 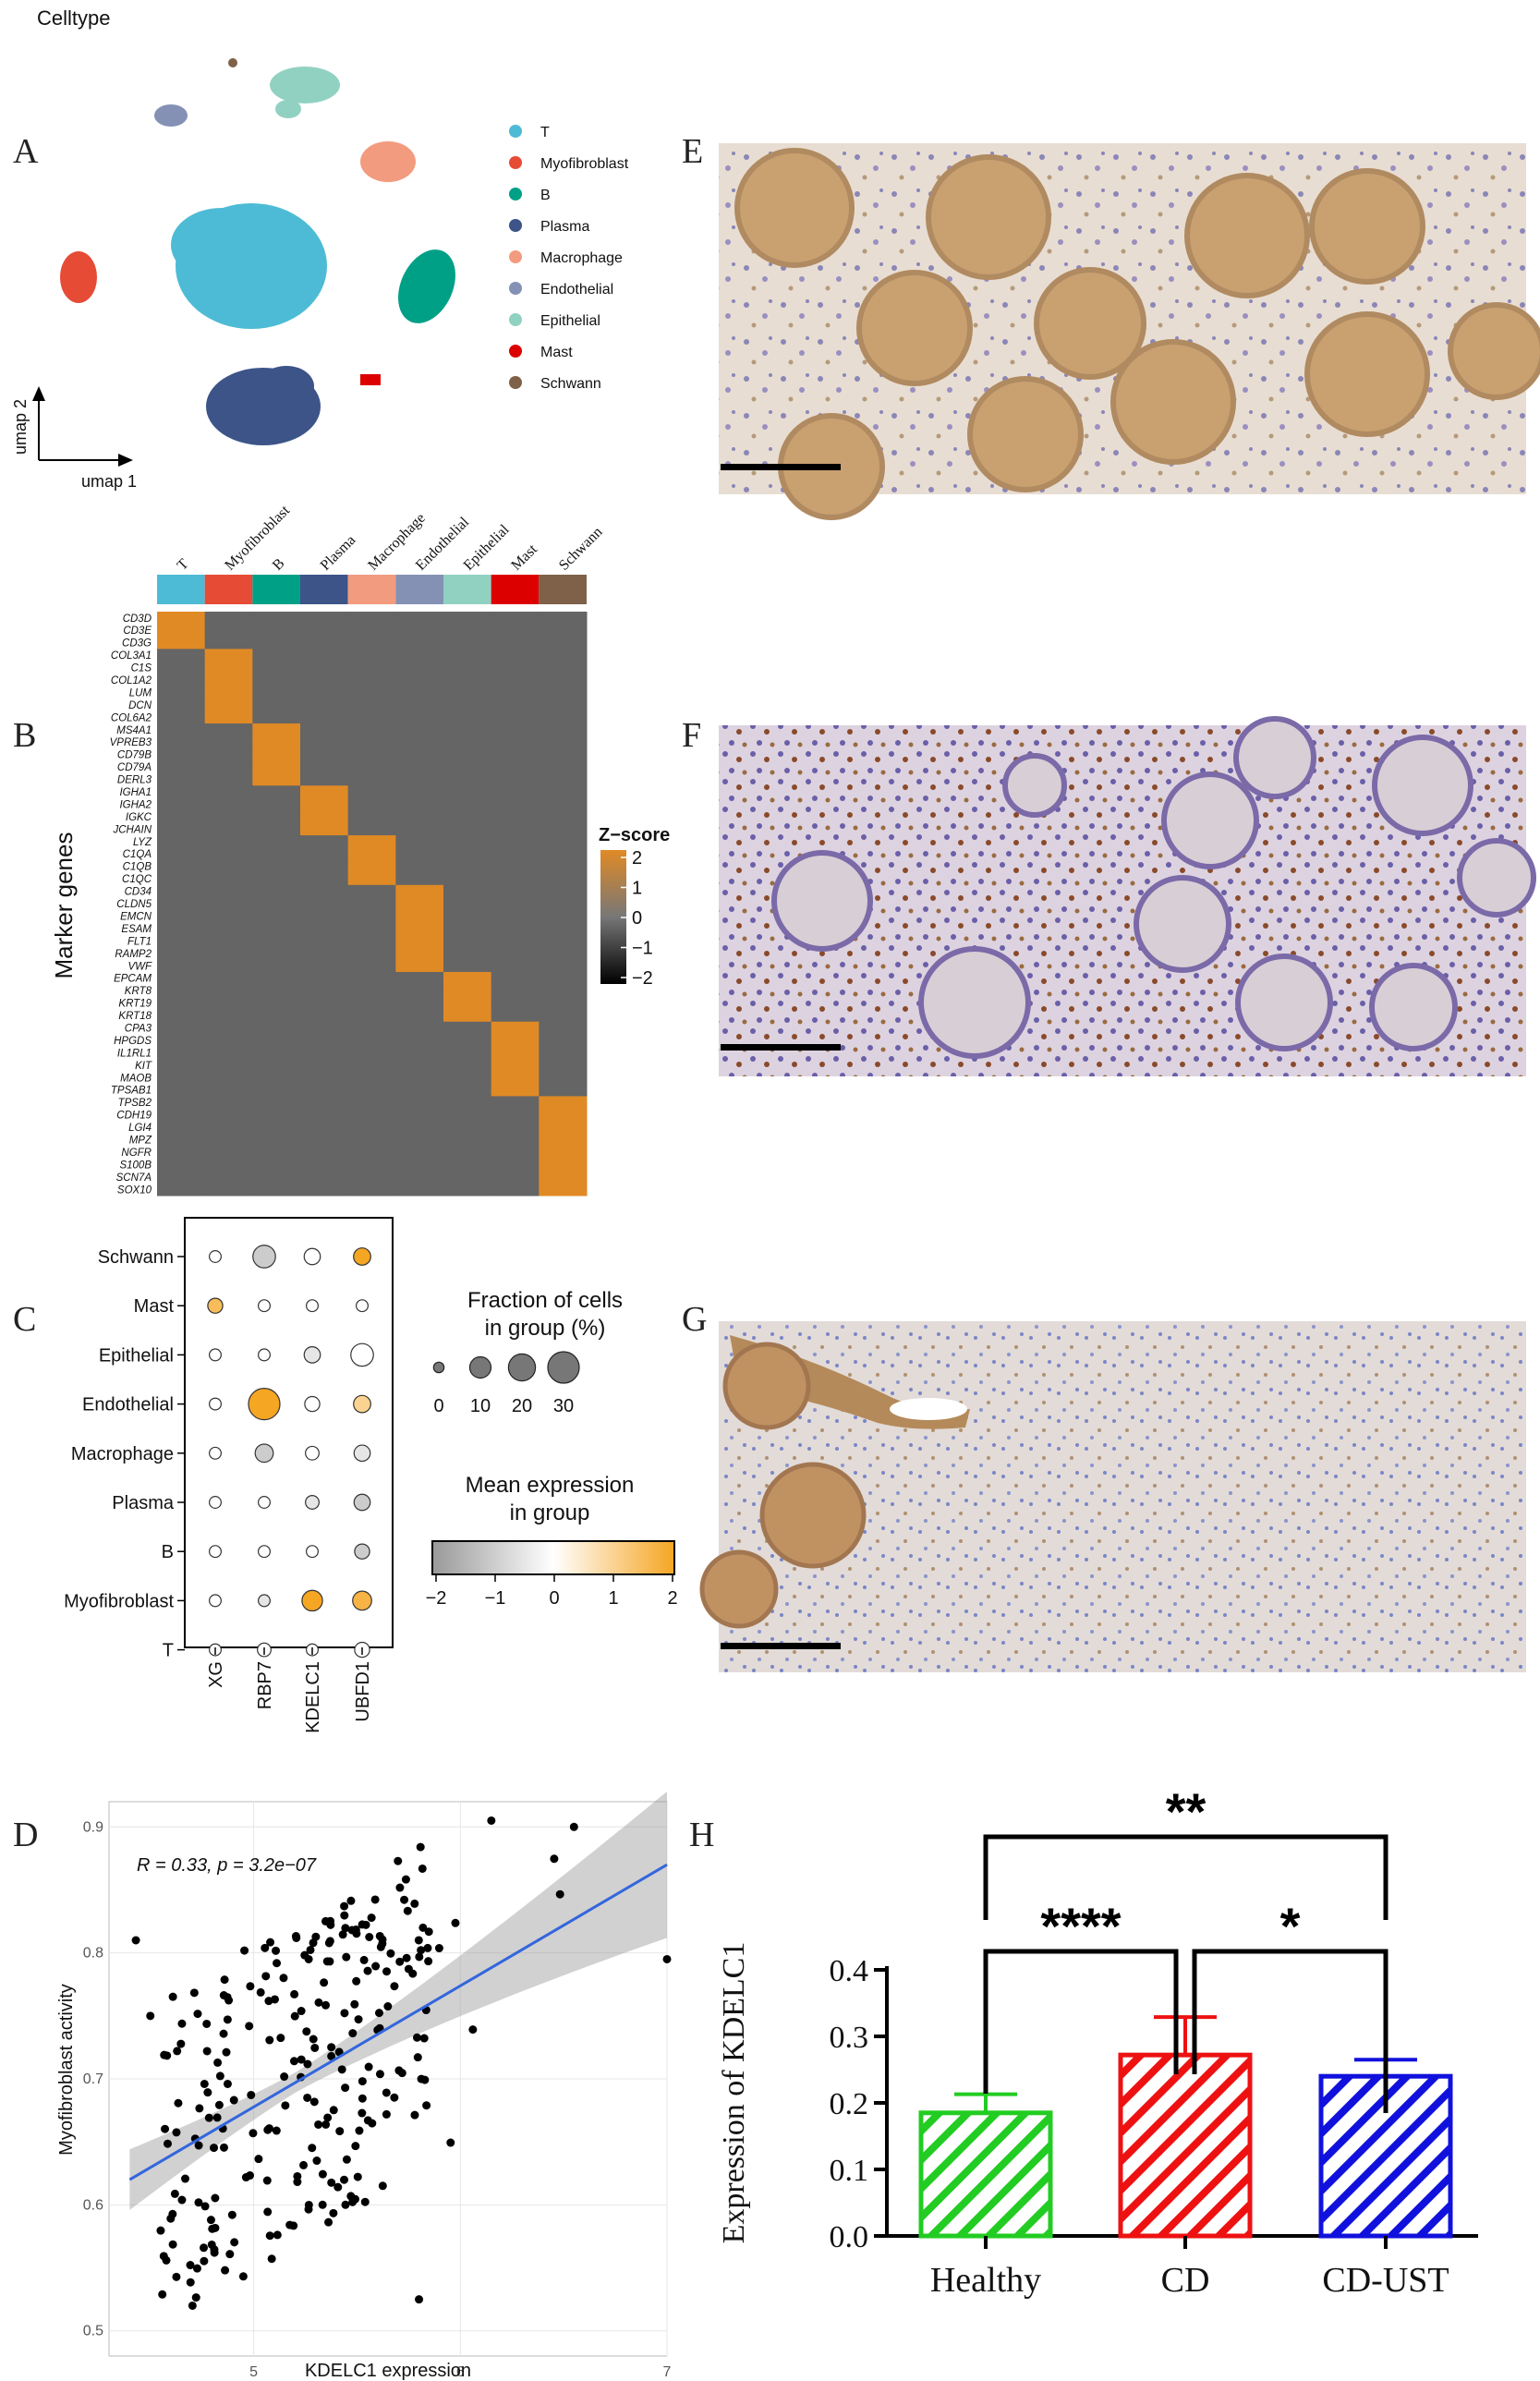 I want to click on zscore-legend-ticks: 2 1 0 −1 −2, so click(x=637, y=918).